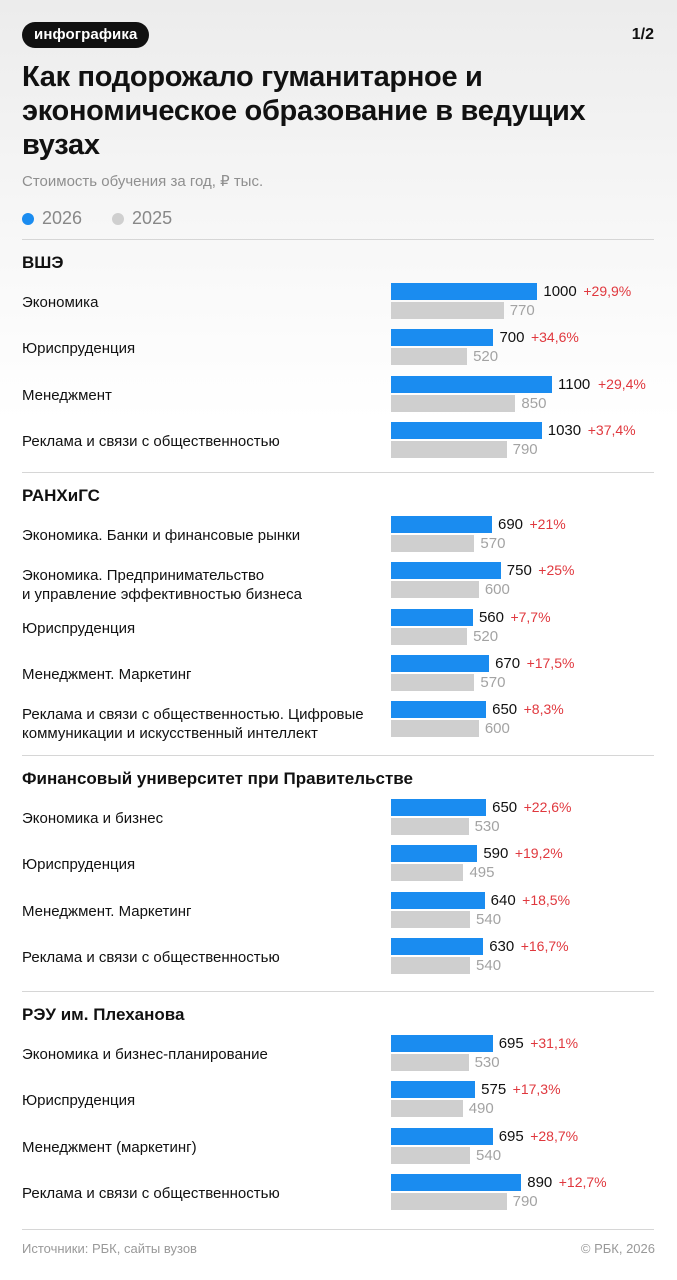  What do you see at coordinates (93, 818) in the screenshot?
I see `row-label: Экономика и бизнес` at bounding box center [93, 818].